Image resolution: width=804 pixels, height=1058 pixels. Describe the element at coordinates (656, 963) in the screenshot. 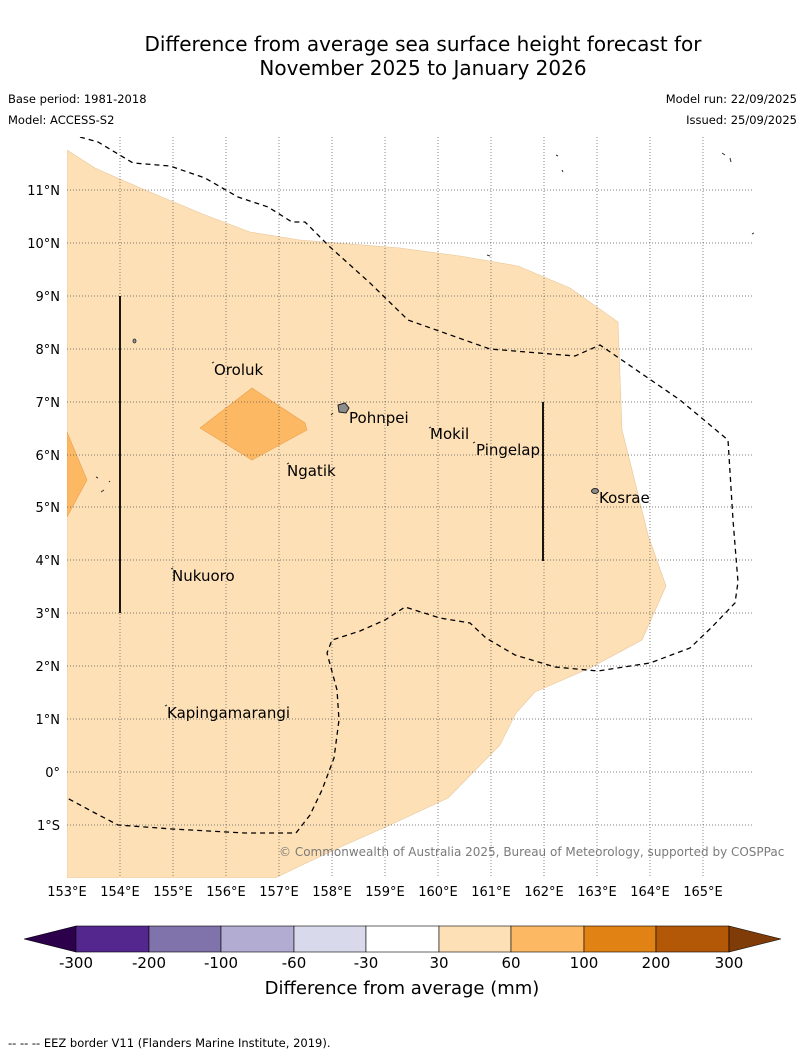

I see `colorbar-tick-label: 200` at that location.